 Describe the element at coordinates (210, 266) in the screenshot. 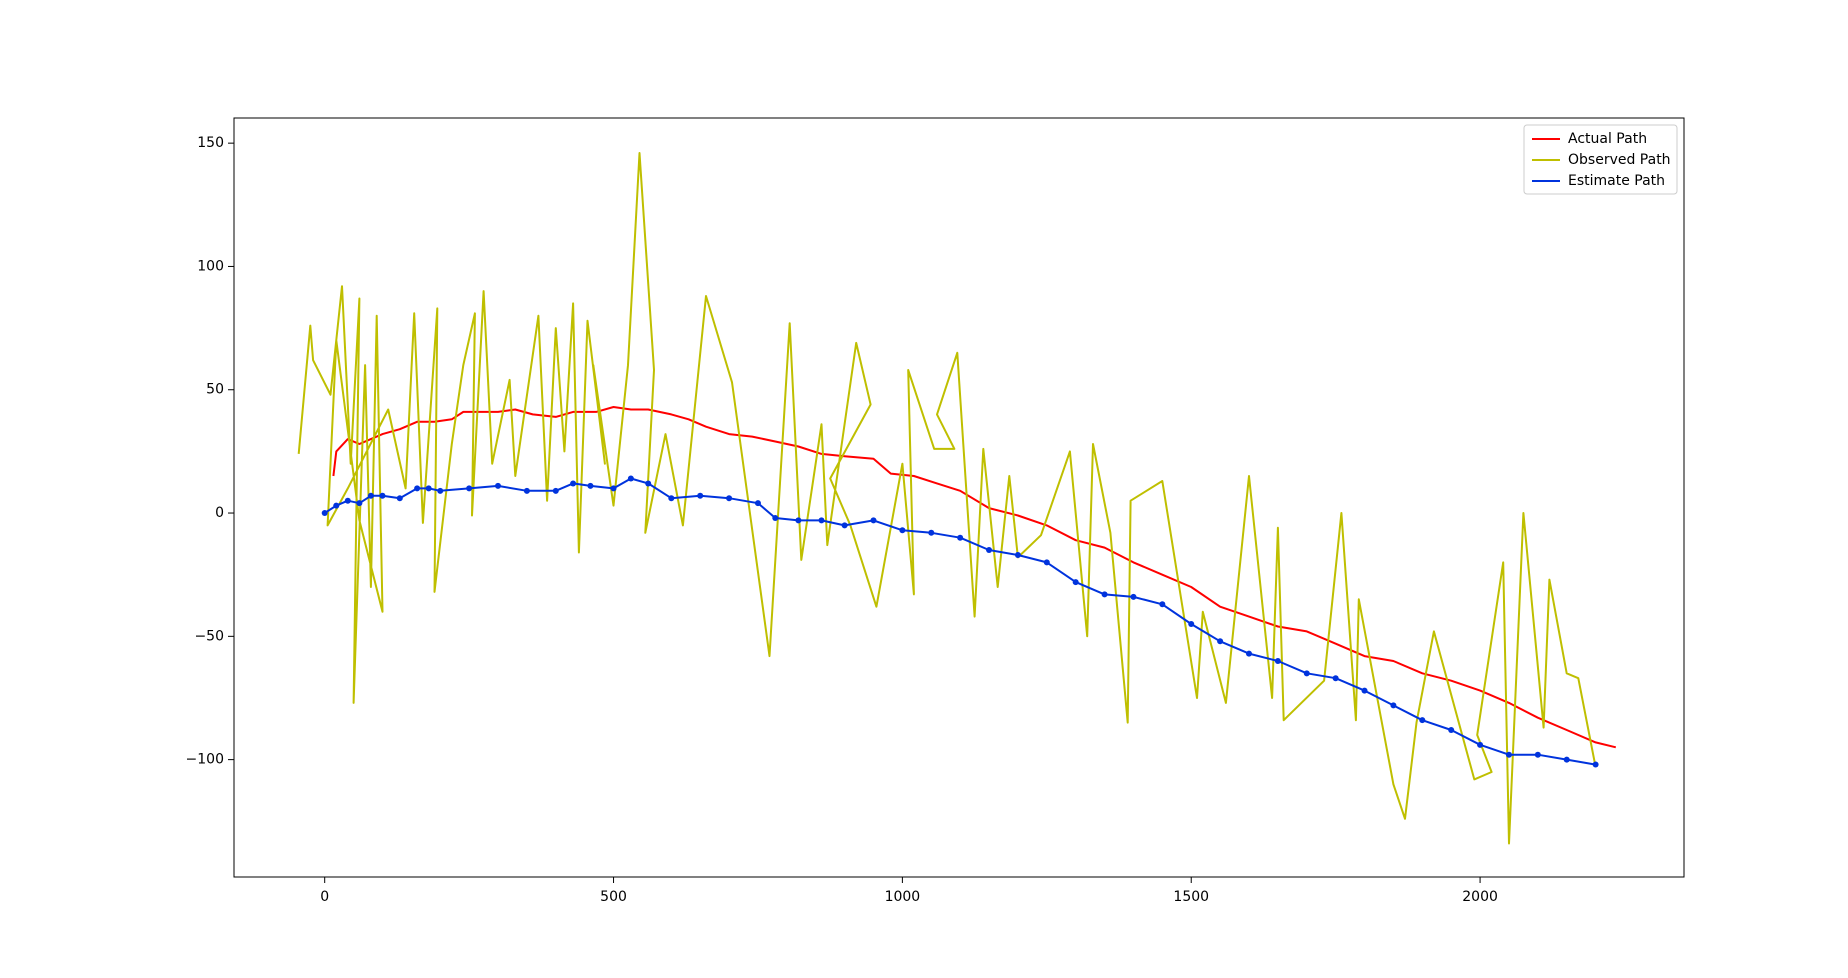

I see `y-tick-label: 100` at that location.